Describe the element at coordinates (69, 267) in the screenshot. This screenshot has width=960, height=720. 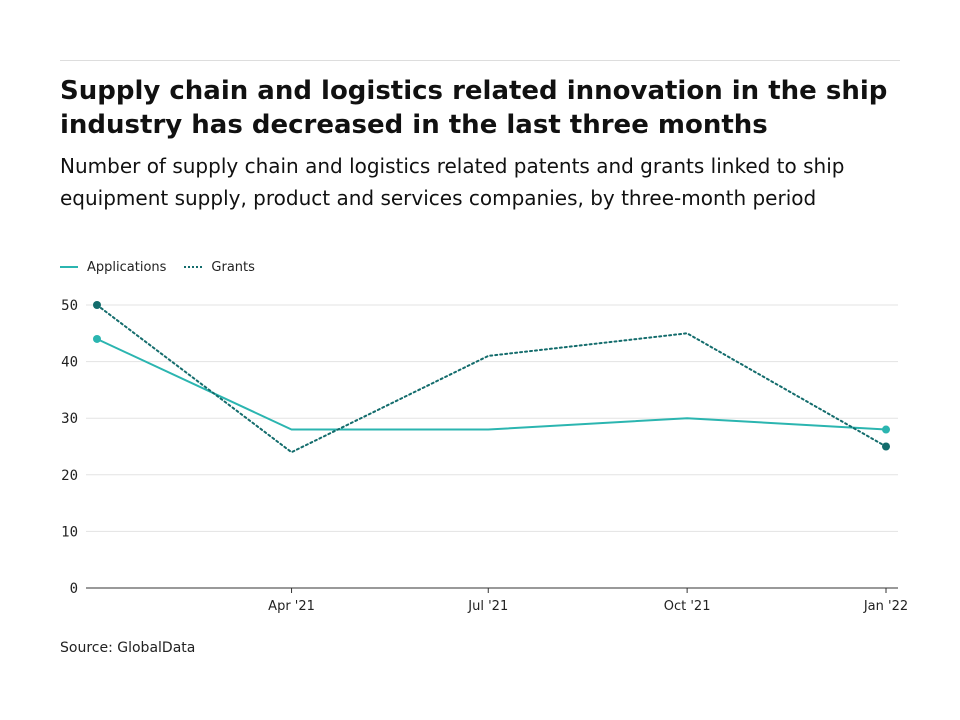
I see `legend-swatch-applications` at that location.